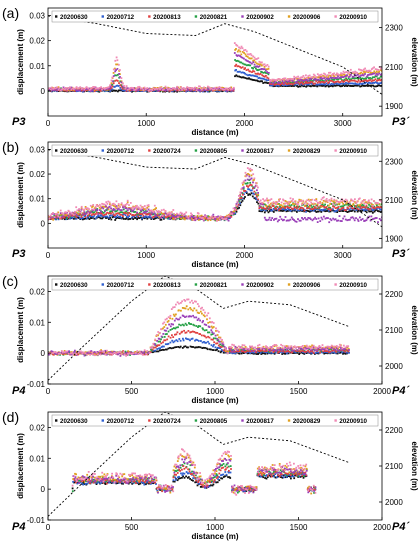 This screenshot has width=420, height=550. Describe the element at coordinates (37, 149) in the screenshot. I see `y-tick-label: 0.03` at that location.